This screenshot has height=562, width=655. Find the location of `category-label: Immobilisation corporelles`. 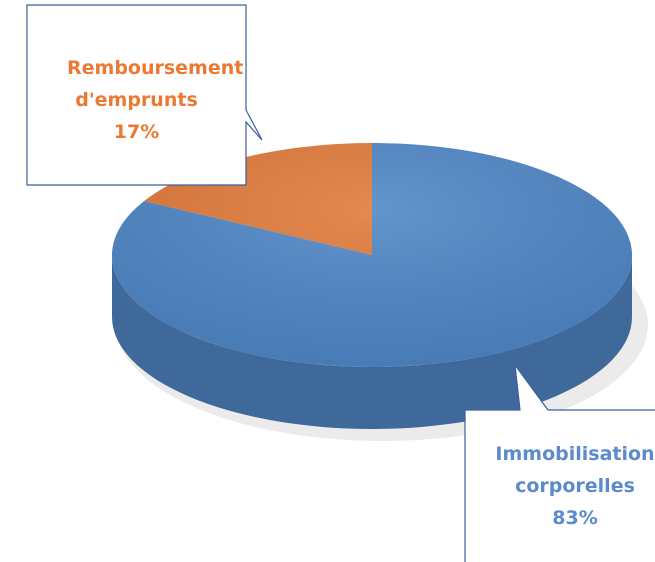

category-label: Immobilisation corporelles is located at coordinates (575, 470).